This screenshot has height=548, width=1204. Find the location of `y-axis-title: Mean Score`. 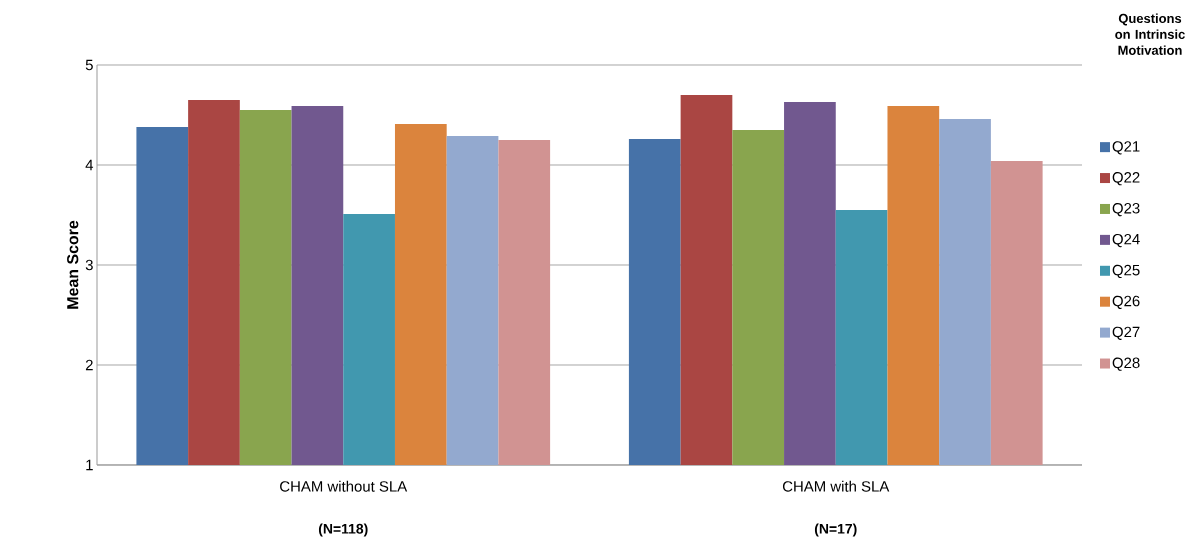

y-axis-title: Mean Score is located at coordinates (73, 264).